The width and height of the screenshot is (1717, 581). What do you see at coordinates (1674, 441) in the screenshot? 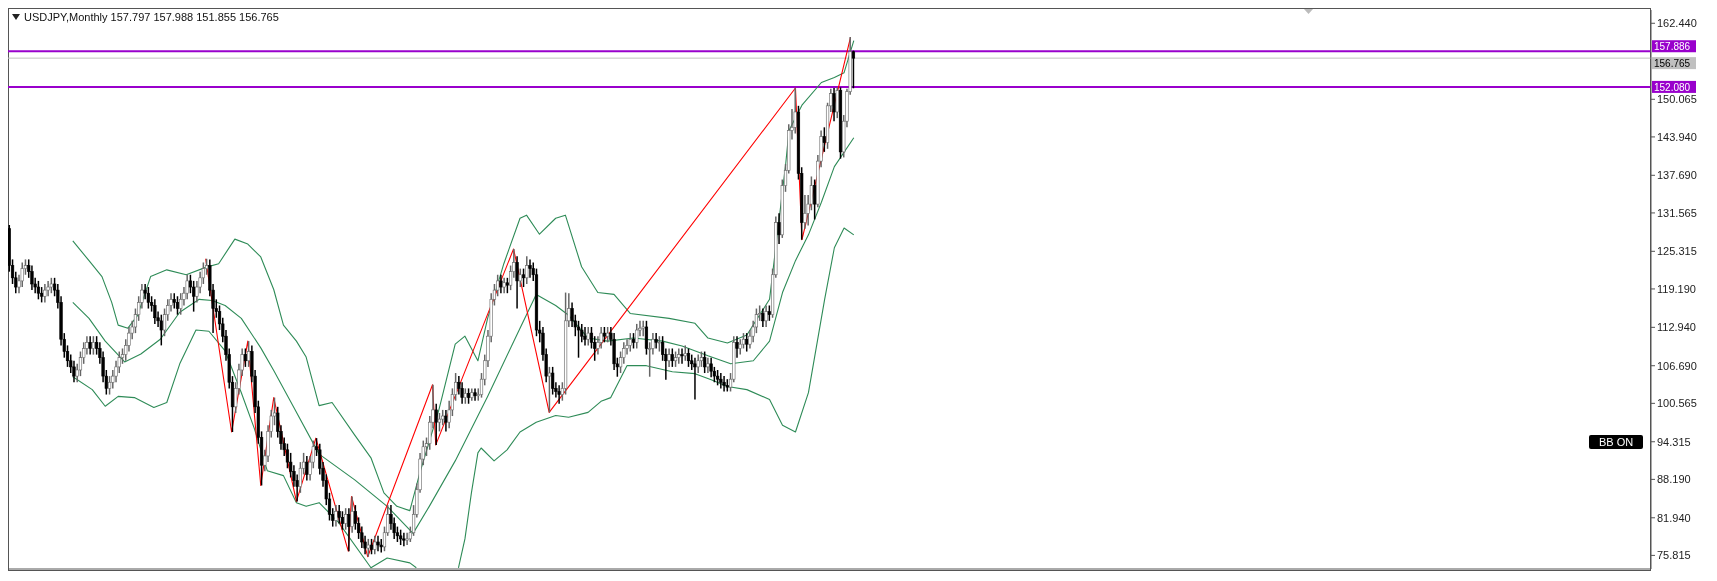
I see `y-tick-label: 94.315` at bounding box center [1674, 441].